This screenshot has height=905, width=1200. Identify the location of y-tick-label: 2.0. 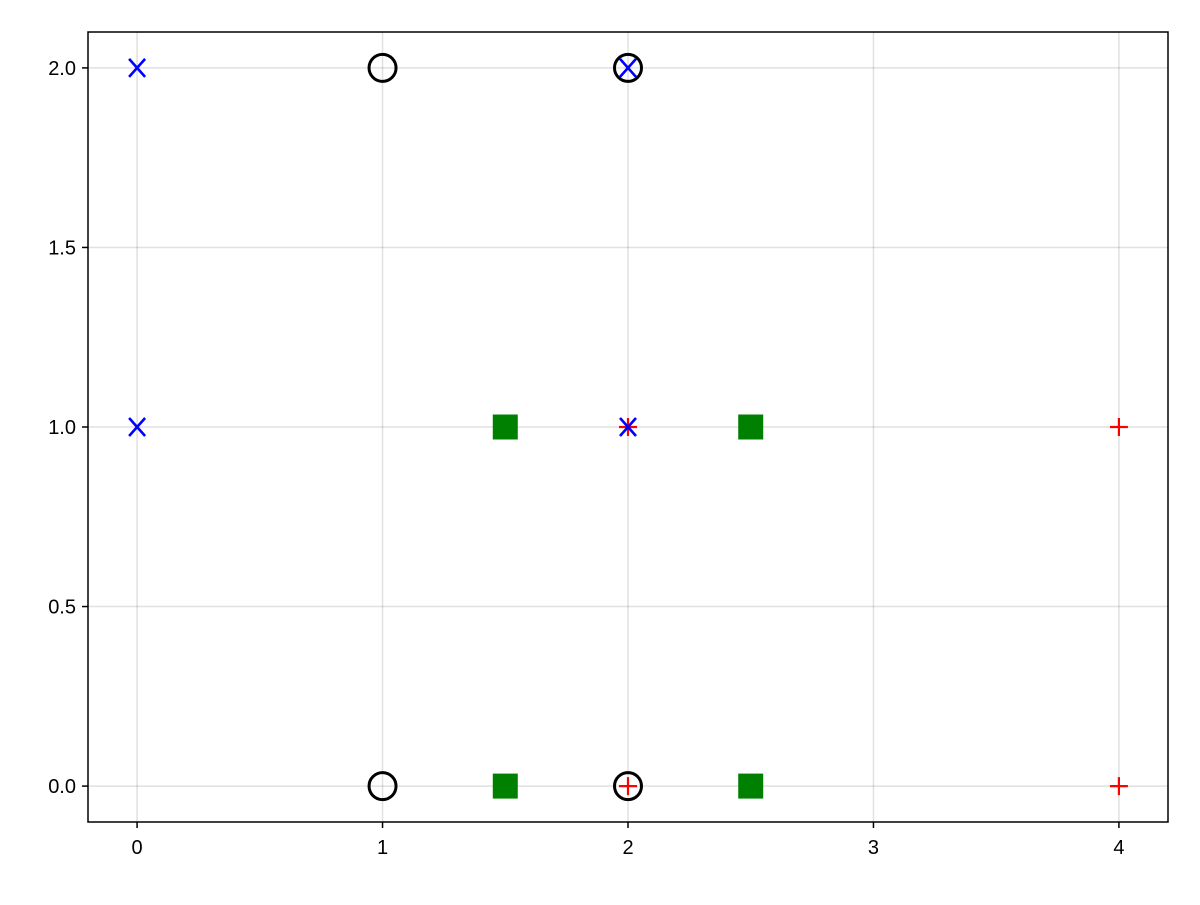
(62, 69).